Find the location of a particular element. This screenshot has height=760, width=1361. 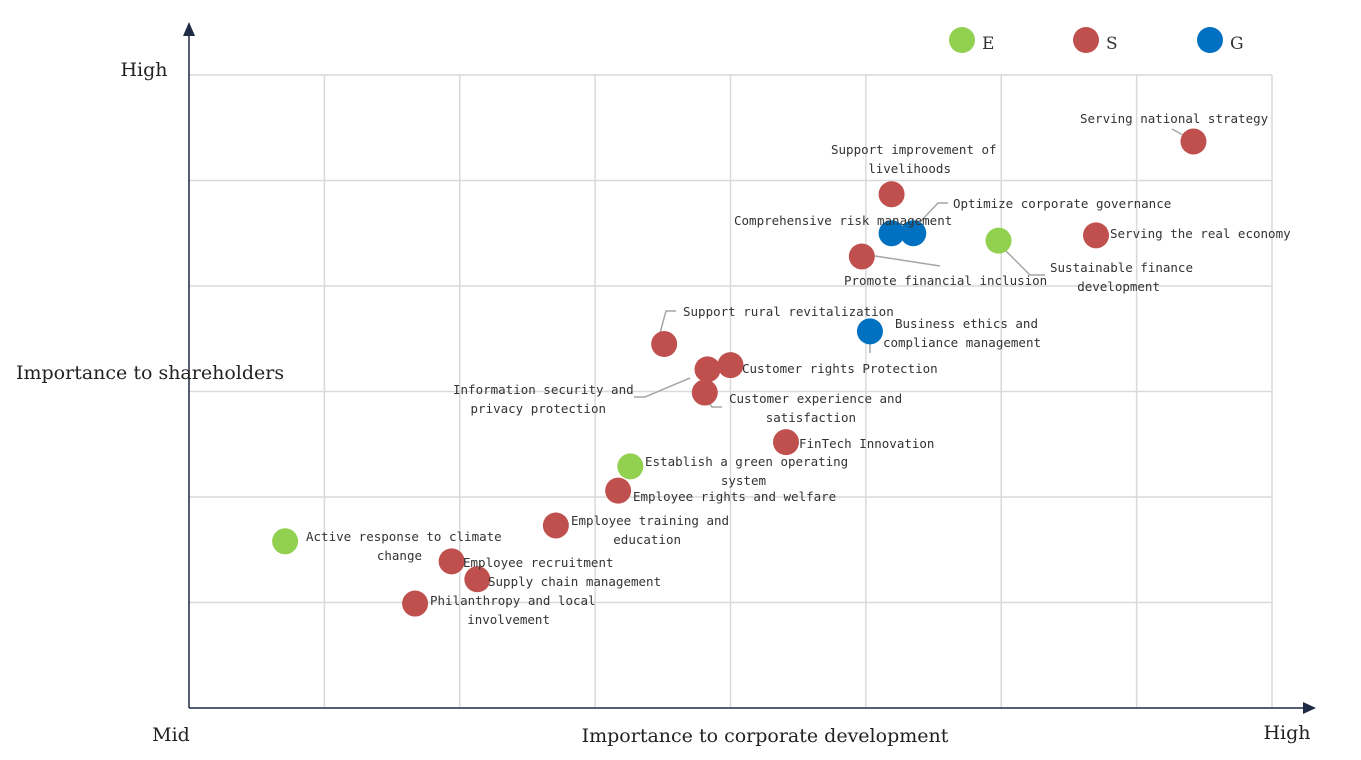

point-customer-rights-protection is located at coordinates (730, 365).